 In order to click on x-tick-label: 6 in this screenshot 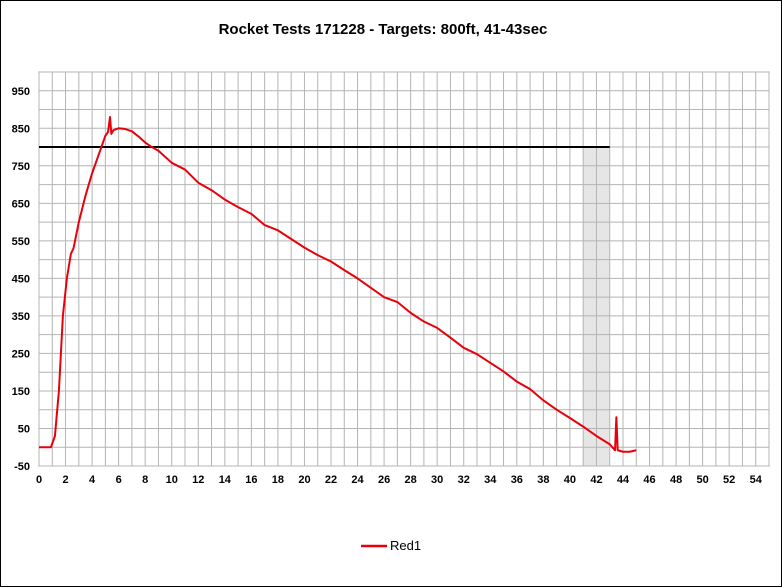, I will do `click(119, 480)`.